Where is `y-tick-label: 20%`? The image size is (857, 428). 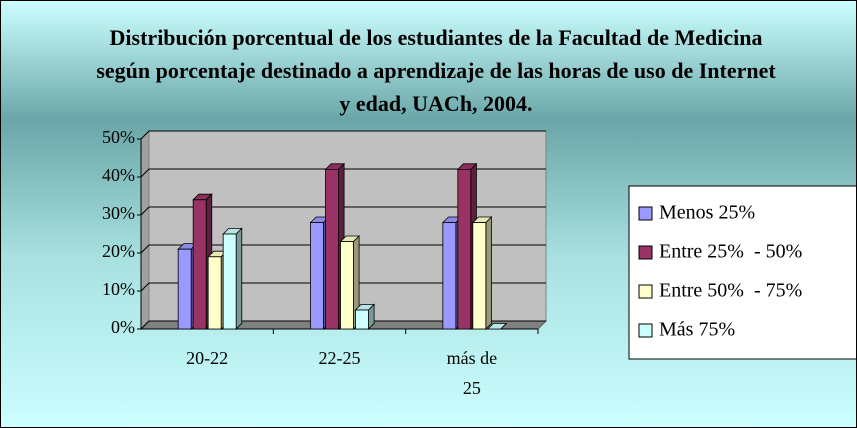
y-tick-label: 20% is located at coordinates (118, 251).